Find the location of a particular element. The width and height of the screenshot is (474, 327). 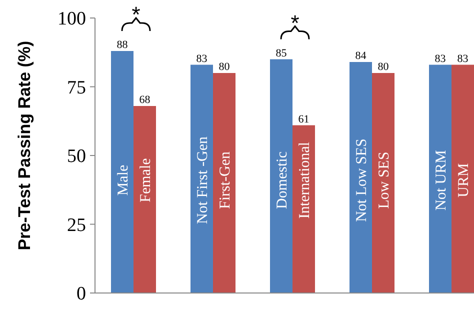

data-label: 88 is located at coordinates (122, 45).